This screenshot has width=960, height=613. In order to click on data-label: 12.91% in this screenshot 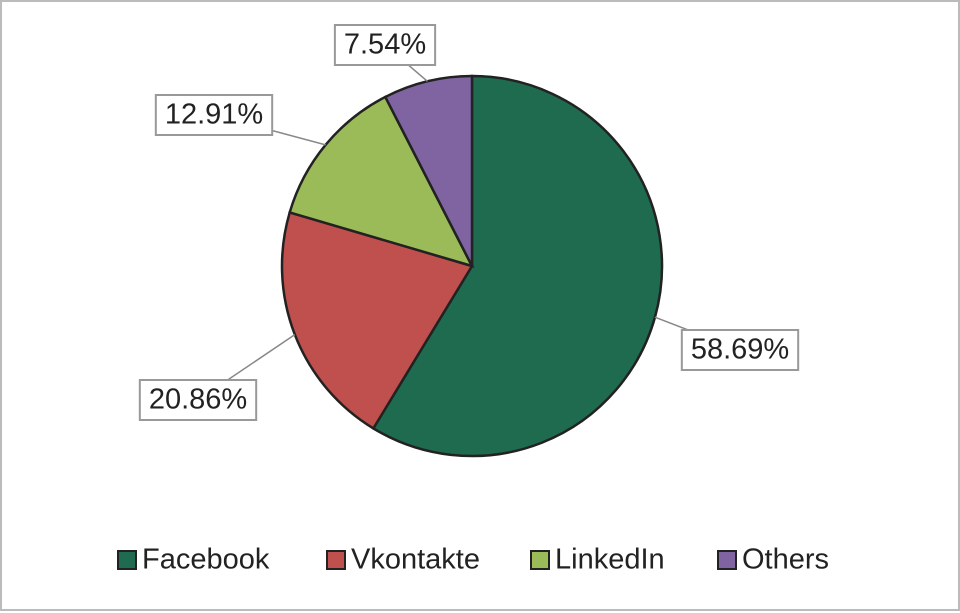, I will do `click(214, 115)`.